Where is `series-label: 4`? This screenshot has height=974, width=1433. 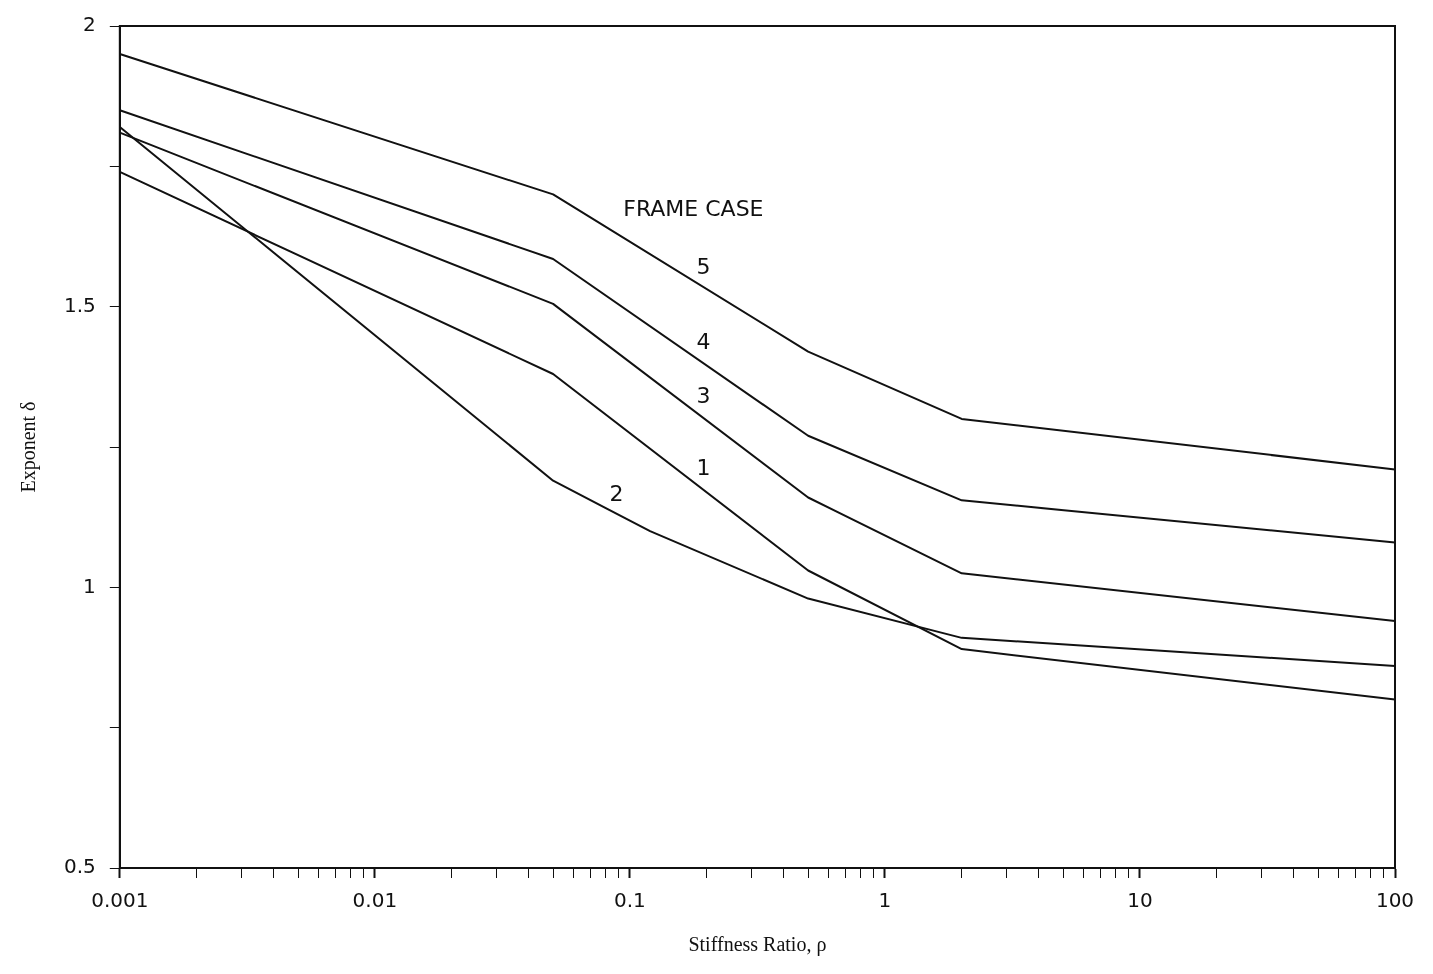 series-label: 4 is located at coordinates (703, 341).